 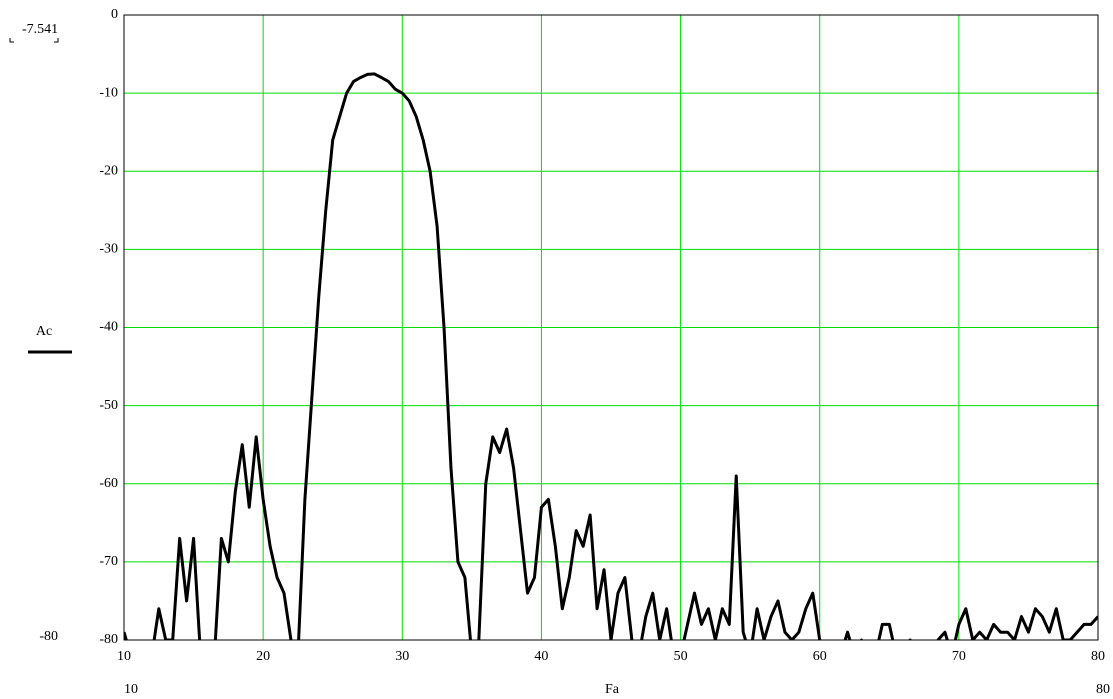 I want to click on y-min-label: -80, so click(x=48, y=636).